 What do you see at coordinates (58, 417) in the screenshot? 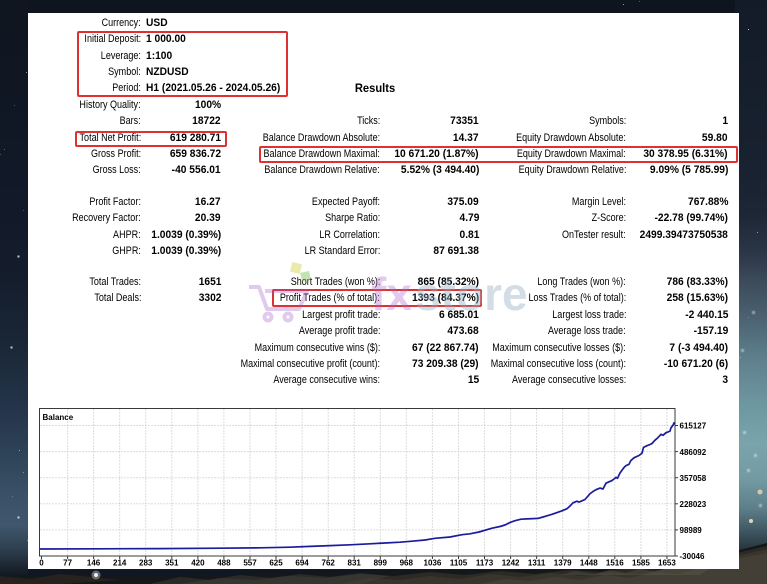
I see `svg-text: Balance` at bounding box center [58, 417].